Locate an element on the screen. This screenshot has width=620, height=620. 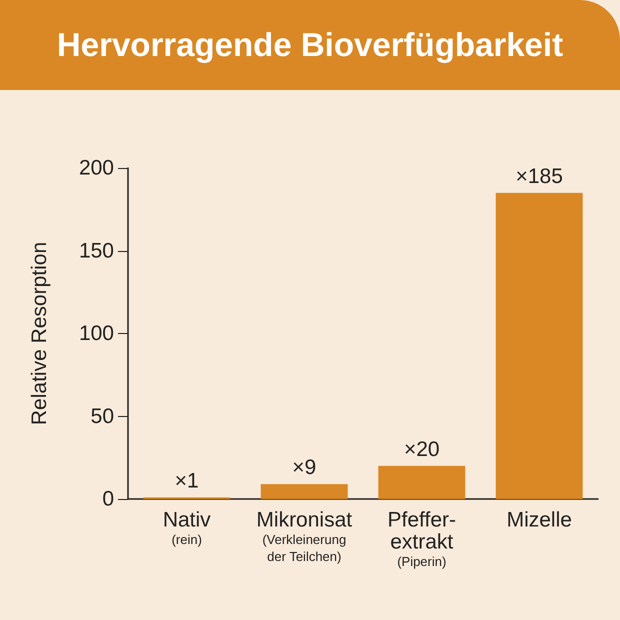
data-label: ×9 is located at coordinates (304, 468).